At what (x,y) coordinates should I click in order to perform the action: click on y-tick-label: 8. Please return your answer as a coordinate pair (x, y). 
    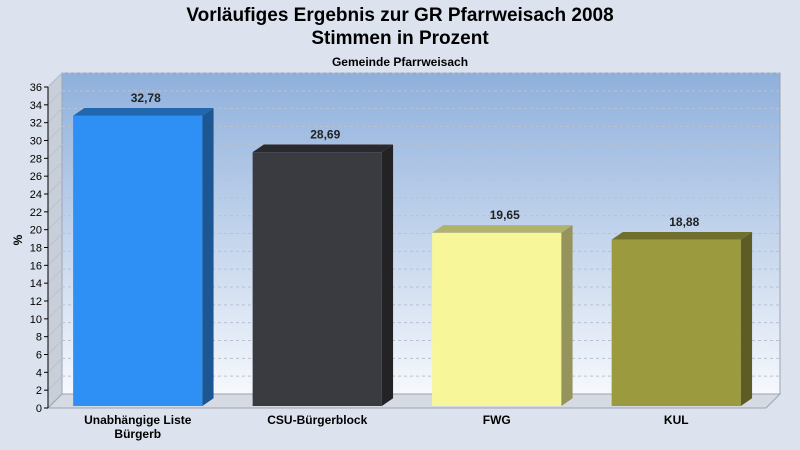
    Looking at the image, I should click on (39, 338).